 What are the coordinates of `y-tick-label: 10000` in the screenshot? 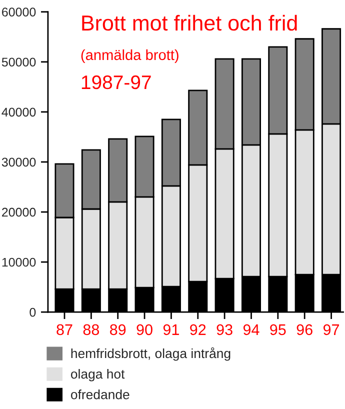 It's located at (19, 262).